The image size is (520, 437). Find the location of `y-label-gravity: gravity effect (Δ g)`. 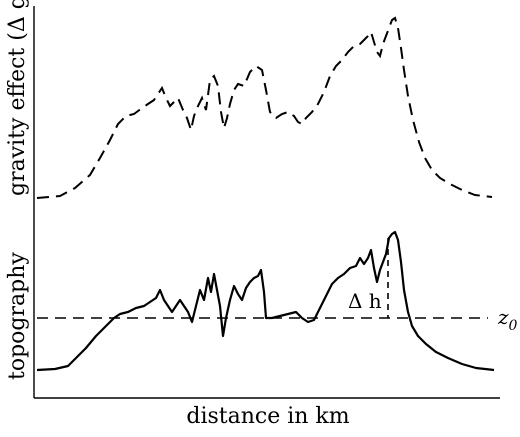

y-label-gravity: gravity effect (Δ g) is located at coordinates (17, 98).